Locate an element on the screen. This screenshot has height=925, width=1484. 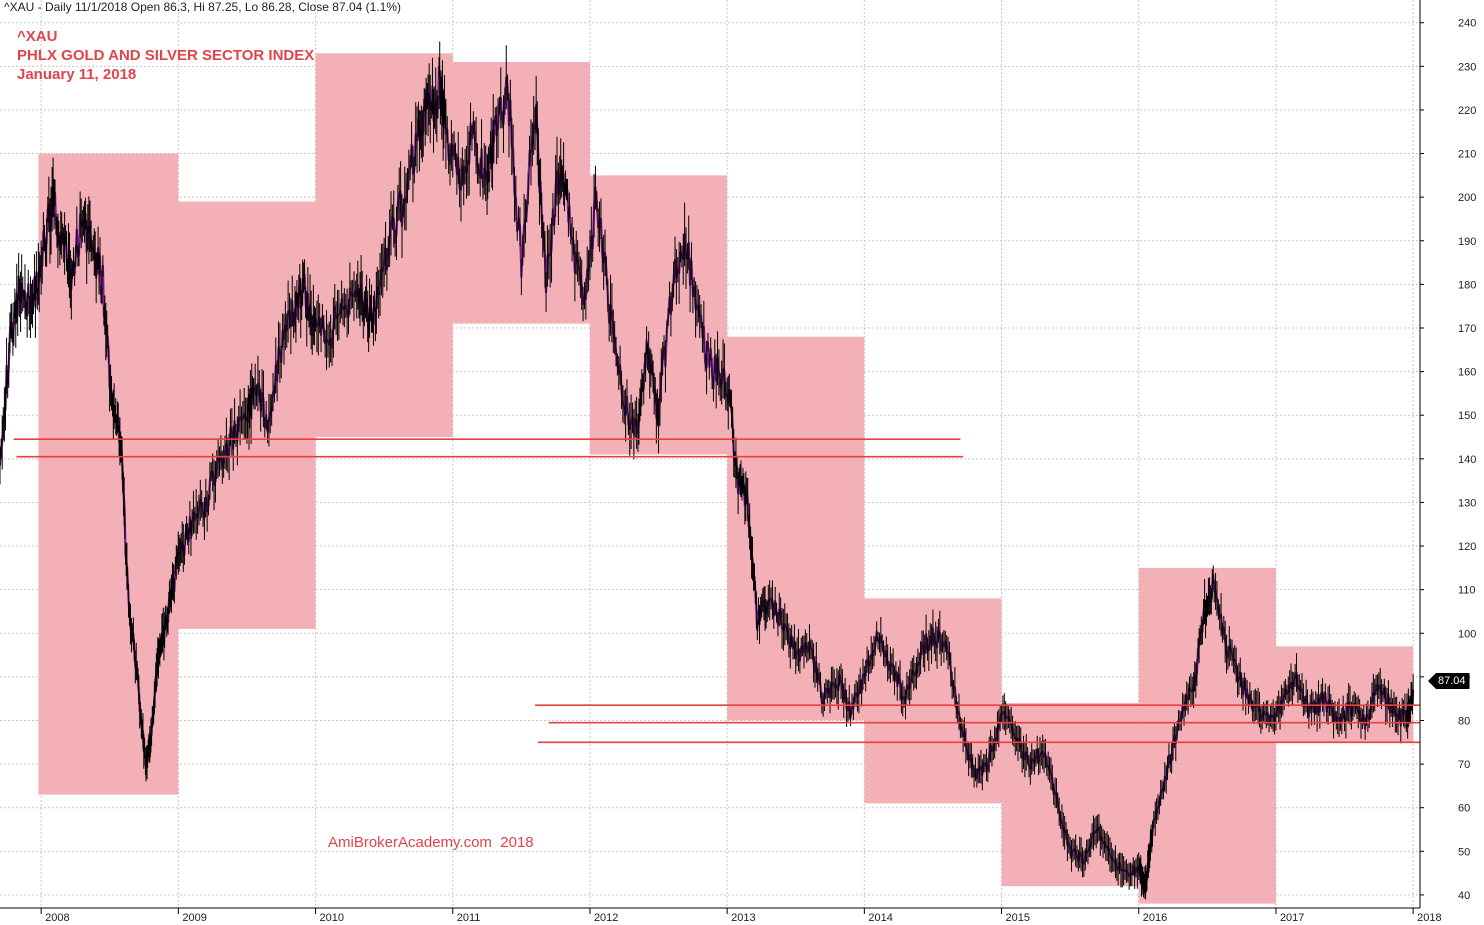
y-tick-label: 40 is located at coordinates (1464, 896).